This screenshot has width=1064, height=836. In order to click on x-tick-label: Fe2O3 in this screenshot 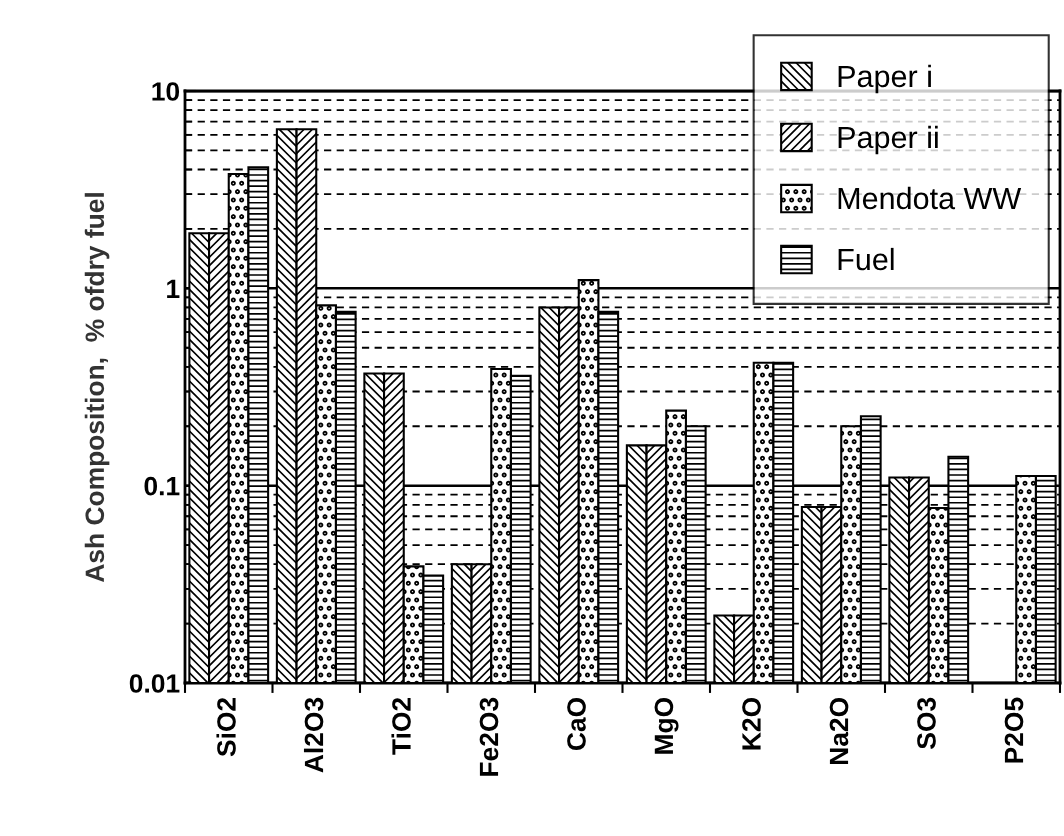, I will do `click(489, 736)`.